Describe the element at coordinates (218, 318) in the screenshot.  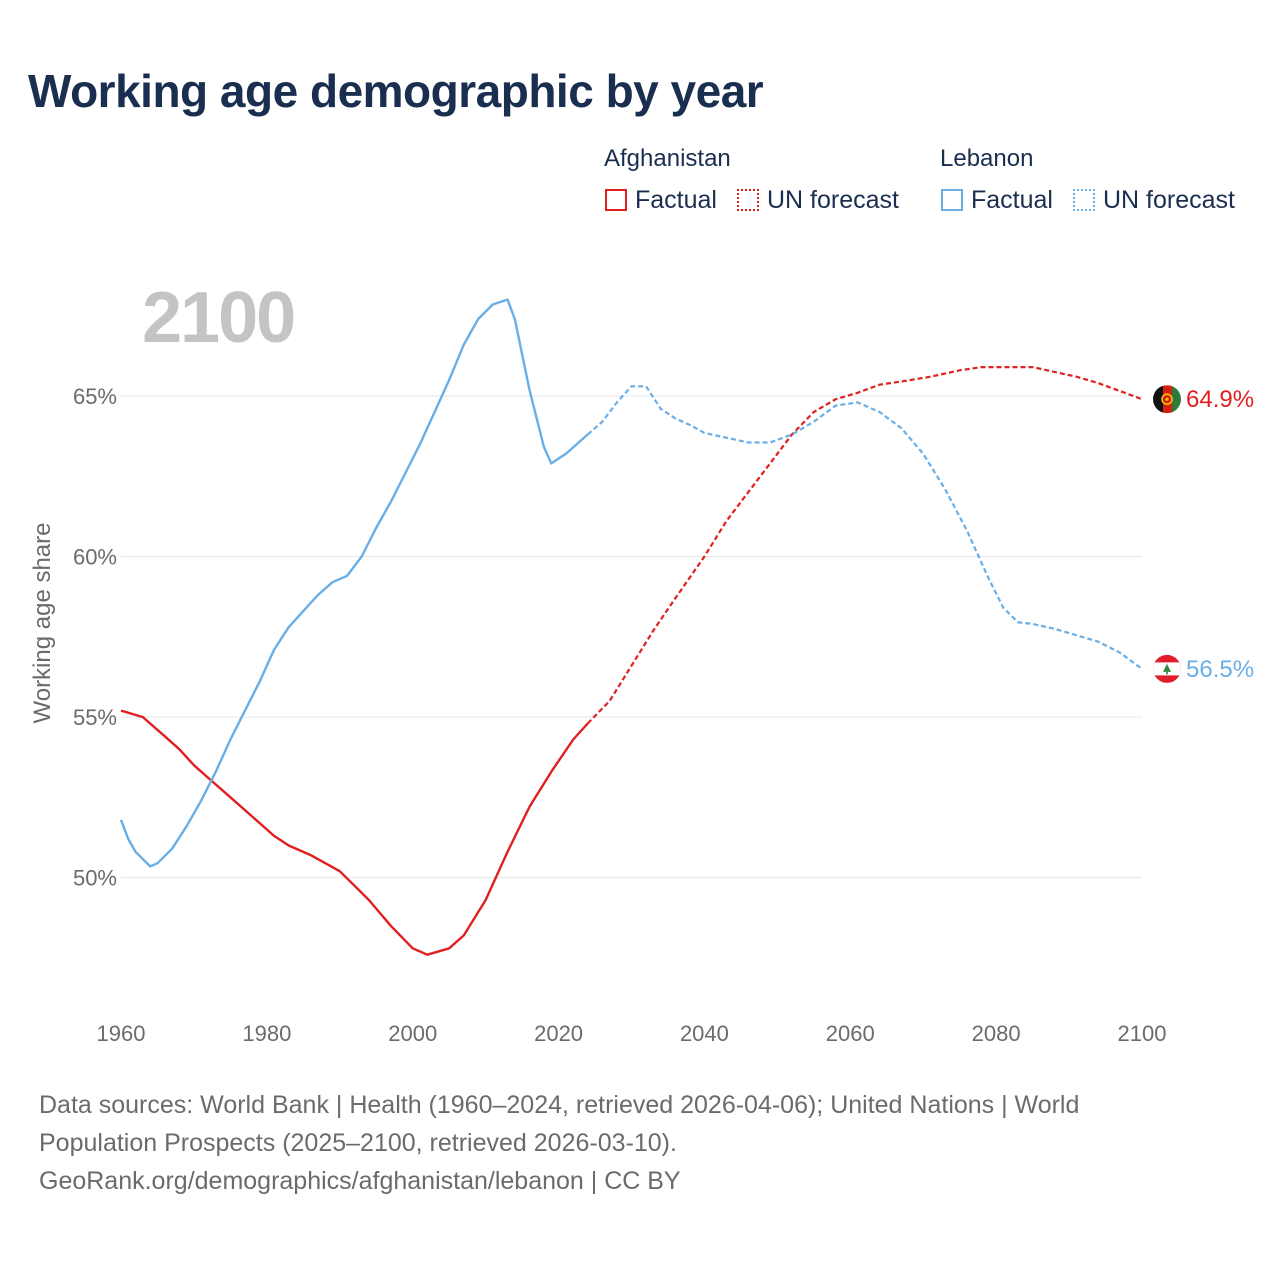
I see `year-watermark: 2100` at that location.